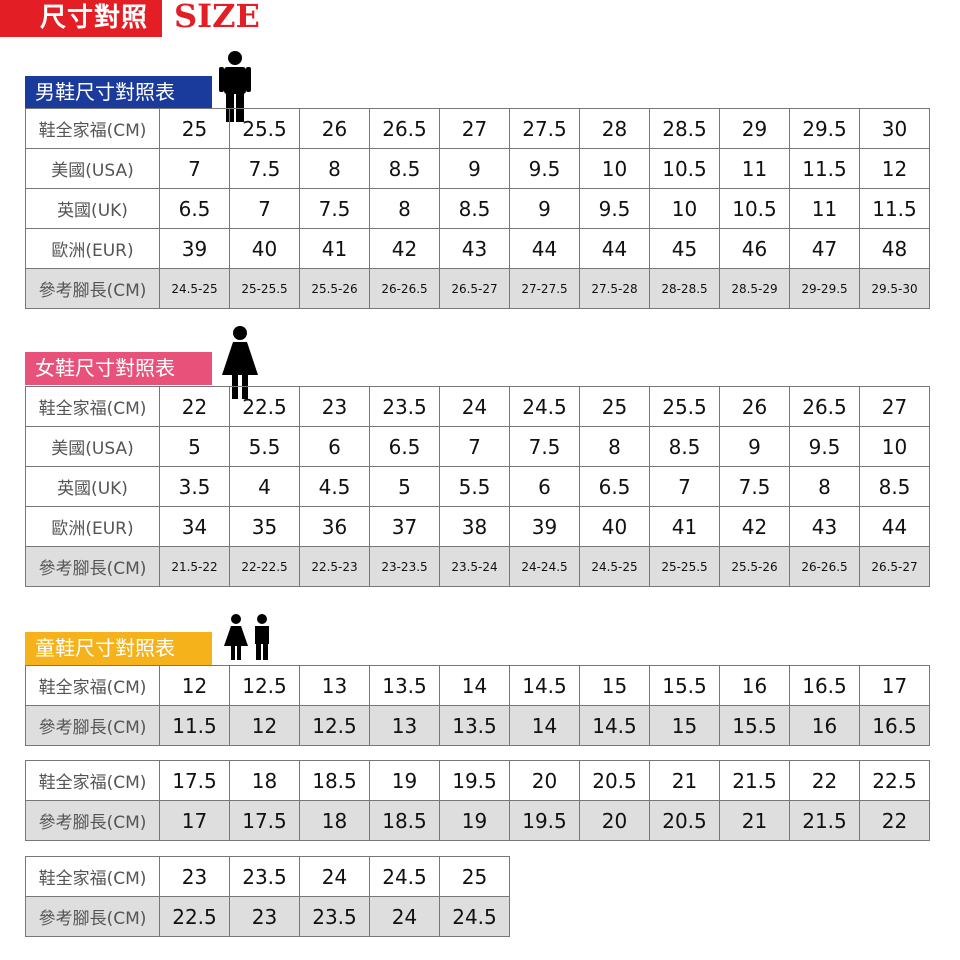 This screenshot has width=960, height=960. What do you see at coordinates (217, 17) in the screenshot?
I see `header-size-word: SIZE` at bounding box center [217, 17].